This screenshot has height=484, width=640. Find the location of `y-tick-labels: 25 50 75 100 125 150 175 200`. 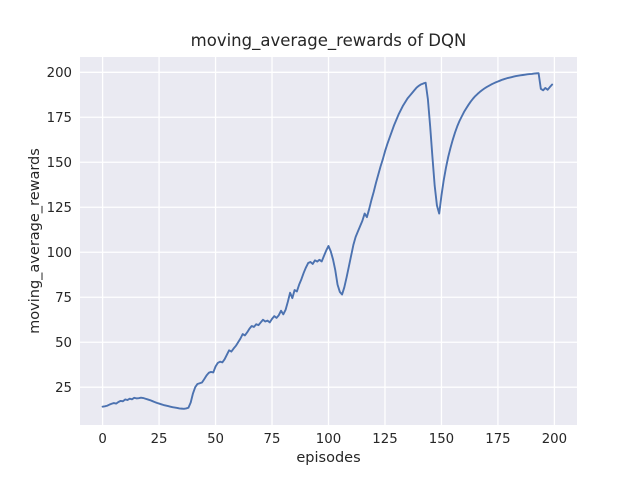

y-tick-labels: 25 50 75 100 125 150 175 200 is located at coordinates (59, 231).